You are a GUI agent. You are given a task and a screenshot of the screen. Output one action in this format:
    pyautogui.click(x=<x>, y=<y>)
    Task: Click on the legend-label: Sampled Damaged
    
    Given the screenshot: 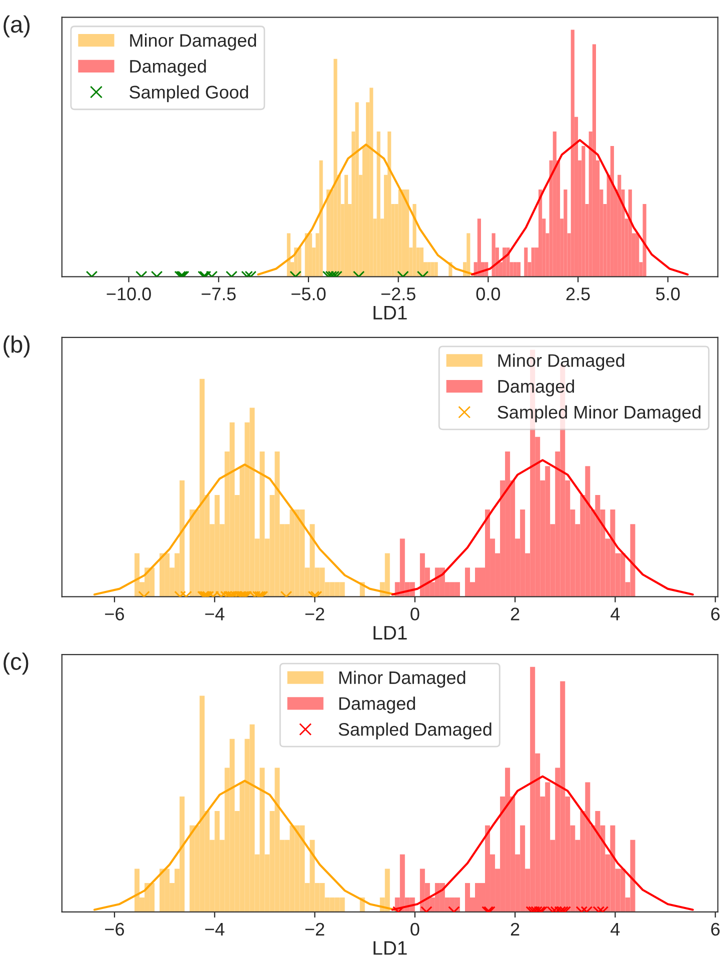 What is the action you would take?
    pyautogui.click(x=415, y=731)
    